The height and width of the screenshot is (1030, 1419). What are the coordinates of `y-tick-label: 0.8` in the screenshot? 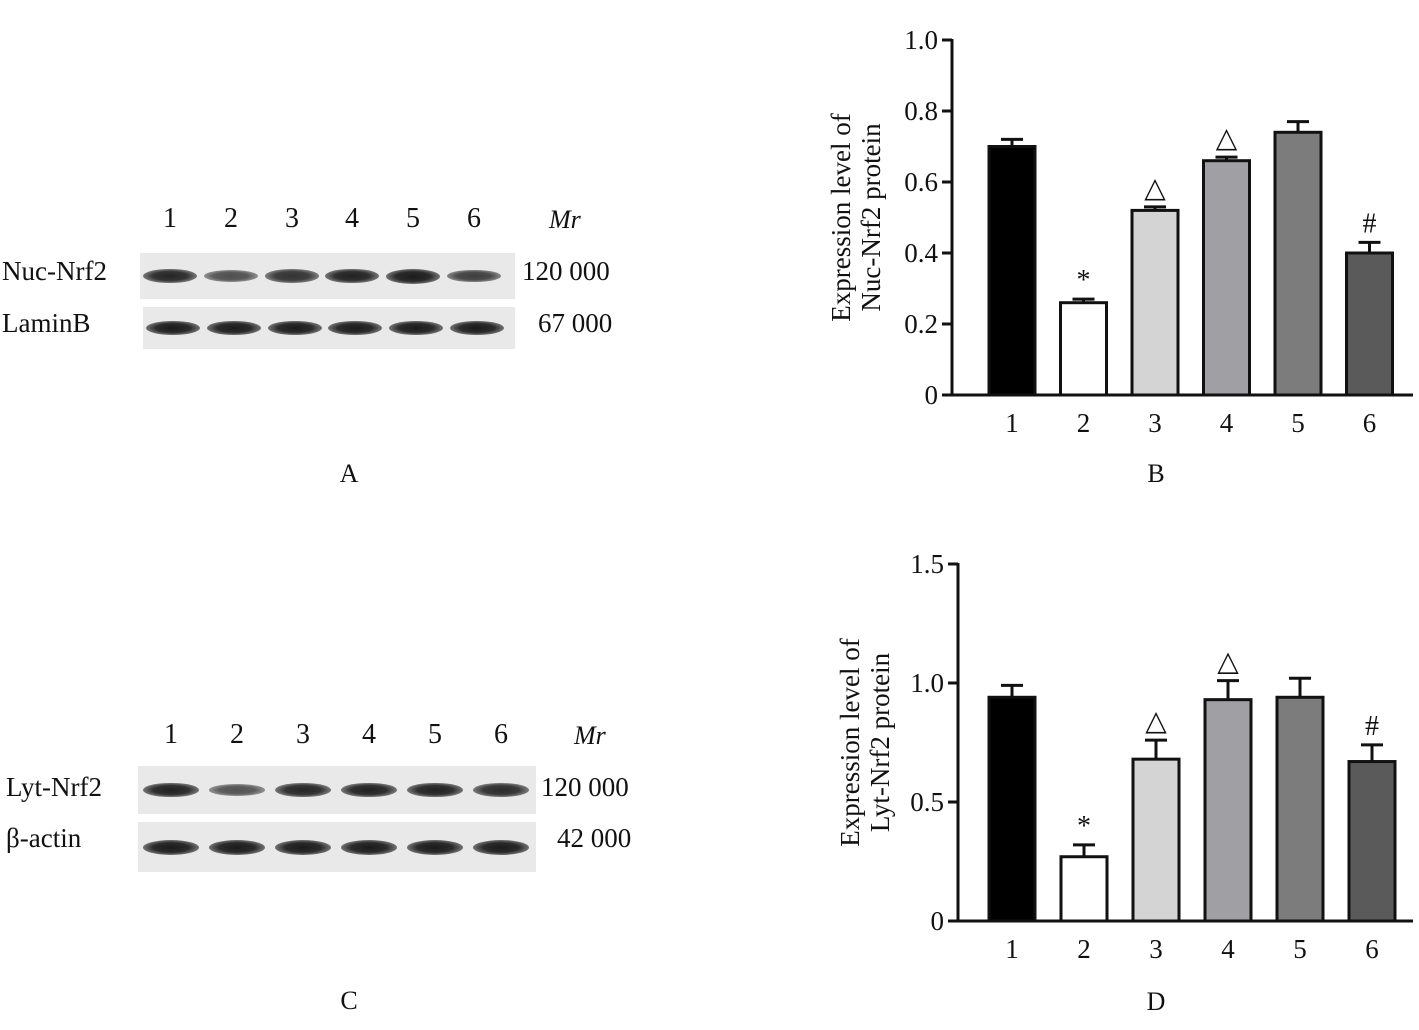 It's located at (921, 111).